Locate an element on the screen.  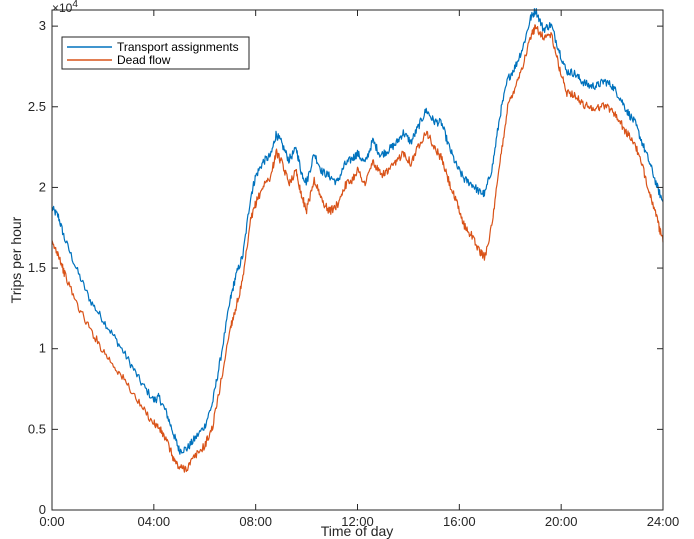
y-tick-label: 0 is located at coordinates (42, 509).